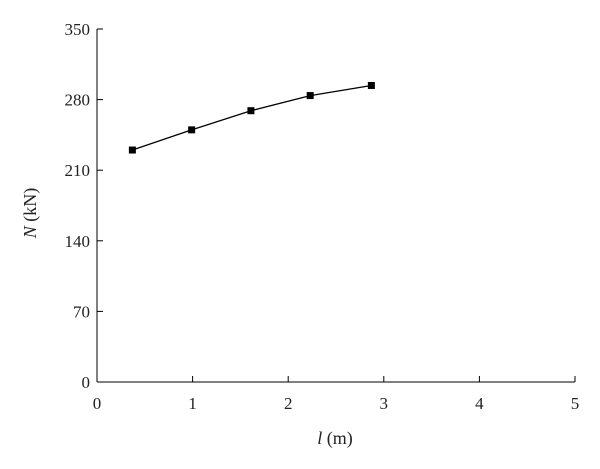 The width and height of the screenshot is (600, 469). I want to click on x-tick-label-5: 5, so click(575, 403).